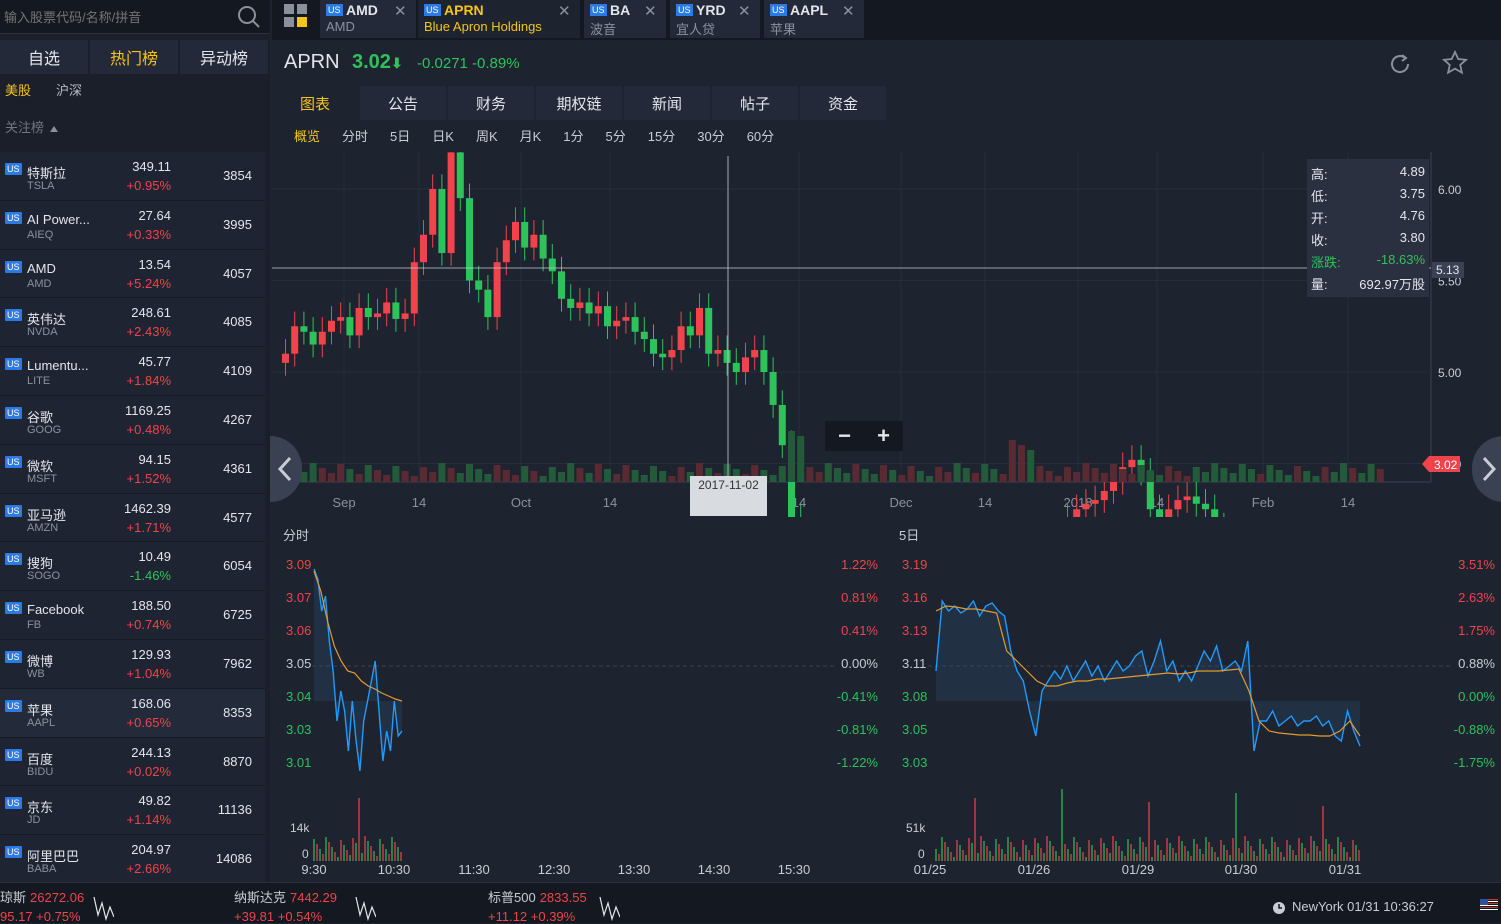 Image resolution: width=1501 pixels, height=924 pixels. What do you see at coordinates (400, 136) in the screenshot?
I see `period-tab: 5日` at bounding box center [400, 136].